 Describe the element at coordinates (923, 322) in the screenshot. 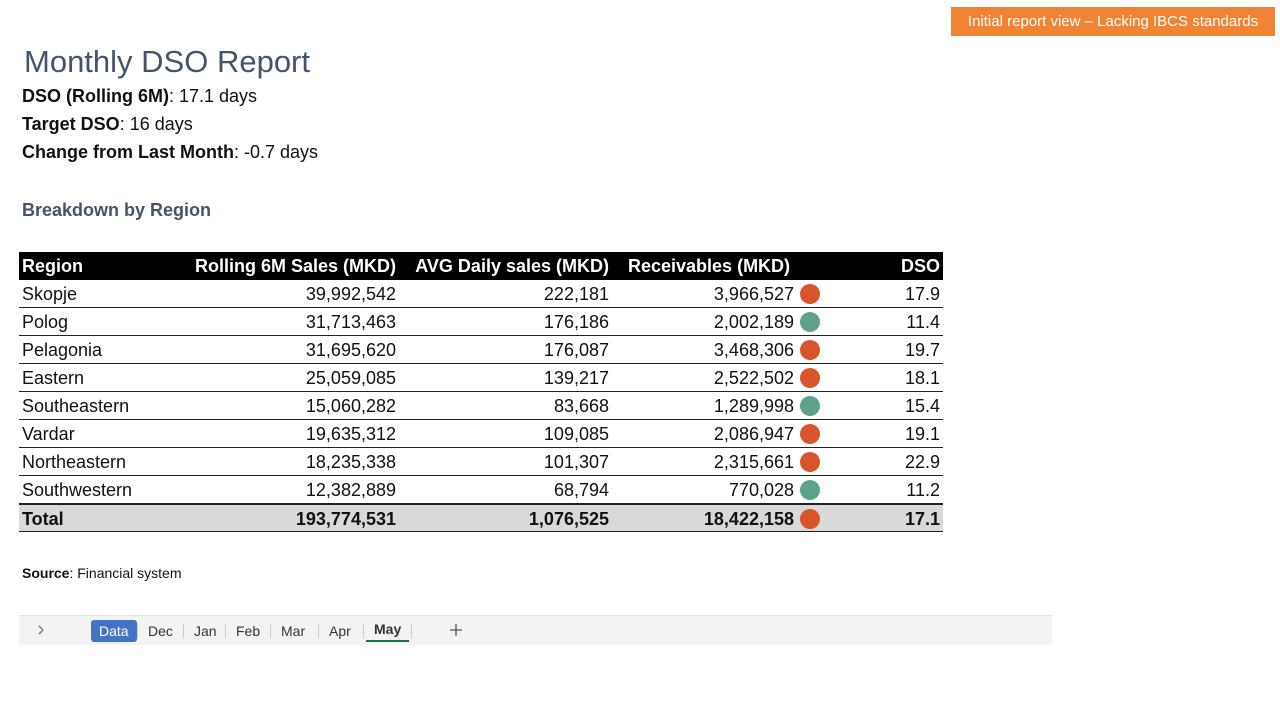

I see `table-cell: 11.4` at that location.